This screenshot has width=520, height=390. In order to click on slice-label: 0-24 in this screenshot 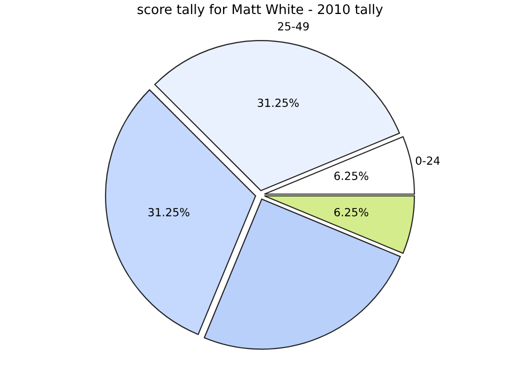, I will do `click(428, 160)`.